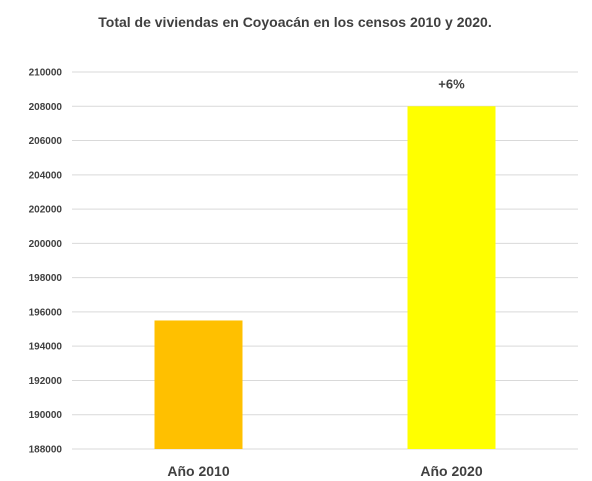  Describe the element at coordinates (46, 141) in the screenshot. I see `y-tick-label: 206000` at that location.